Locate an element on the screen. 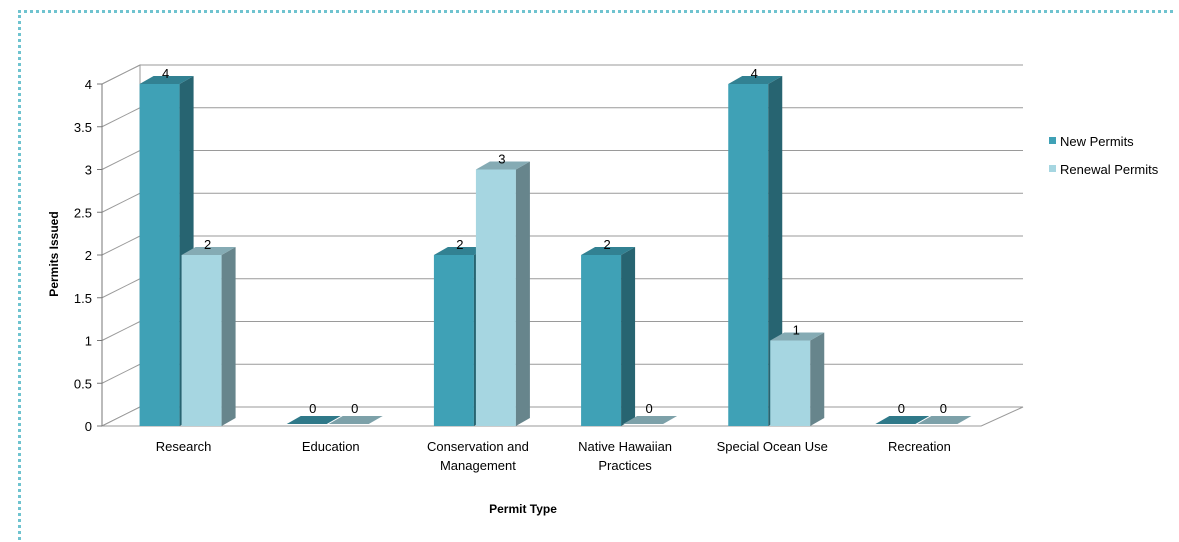 The image size is (1179, 542). data-label: 1 is located at coordinates (796, 330).